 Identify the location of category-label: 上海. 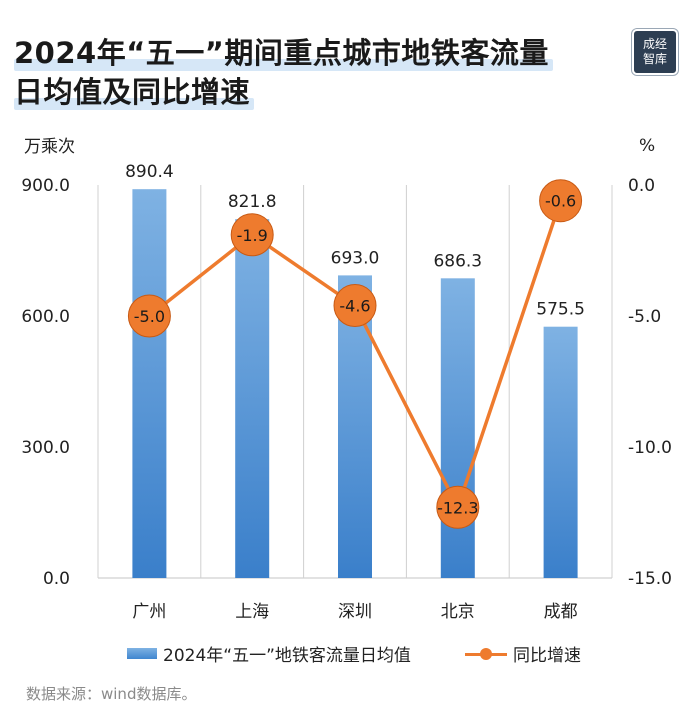
(252, 612).